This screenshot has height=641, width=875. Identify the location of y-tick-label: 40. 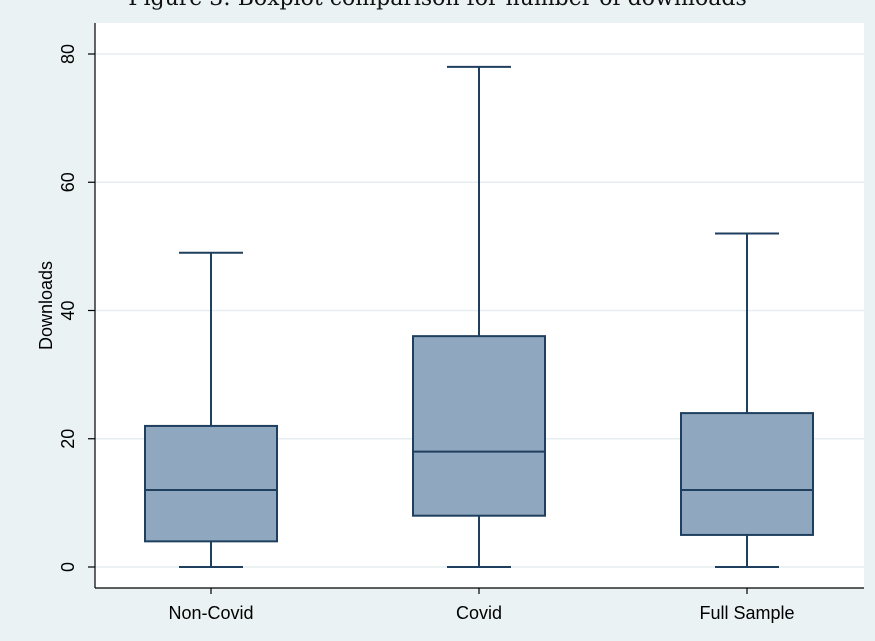
(68, 310).